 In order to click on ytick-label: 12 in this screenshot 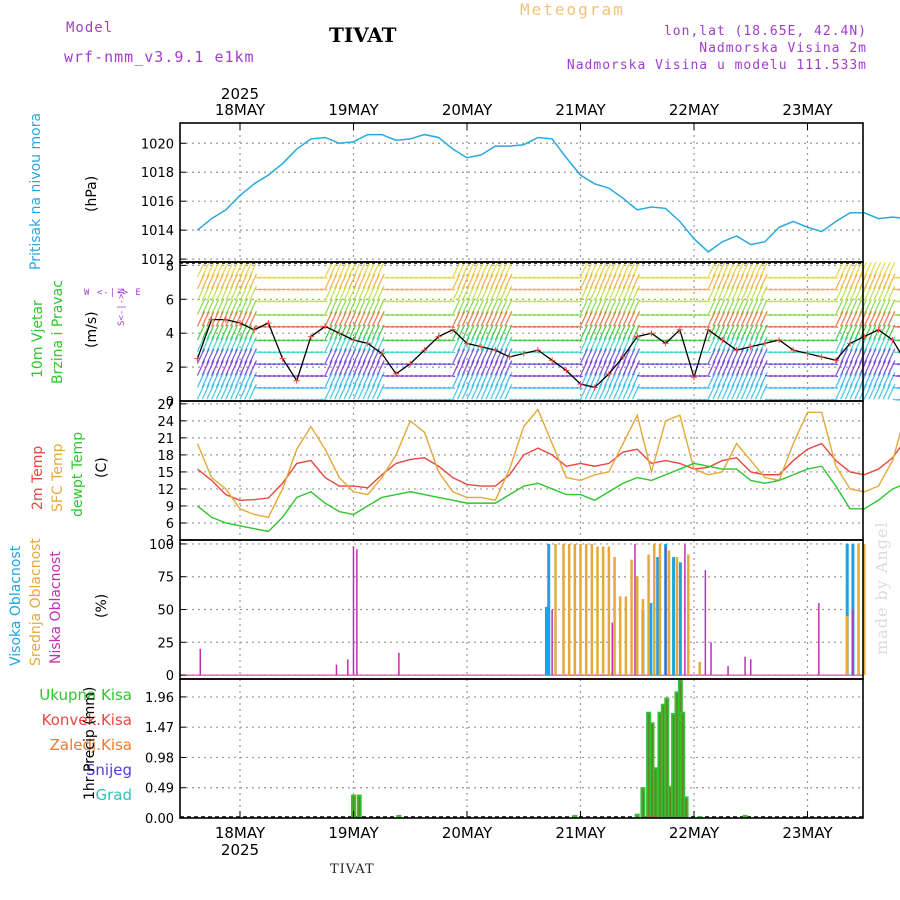, I will do `click(165, 490)`.